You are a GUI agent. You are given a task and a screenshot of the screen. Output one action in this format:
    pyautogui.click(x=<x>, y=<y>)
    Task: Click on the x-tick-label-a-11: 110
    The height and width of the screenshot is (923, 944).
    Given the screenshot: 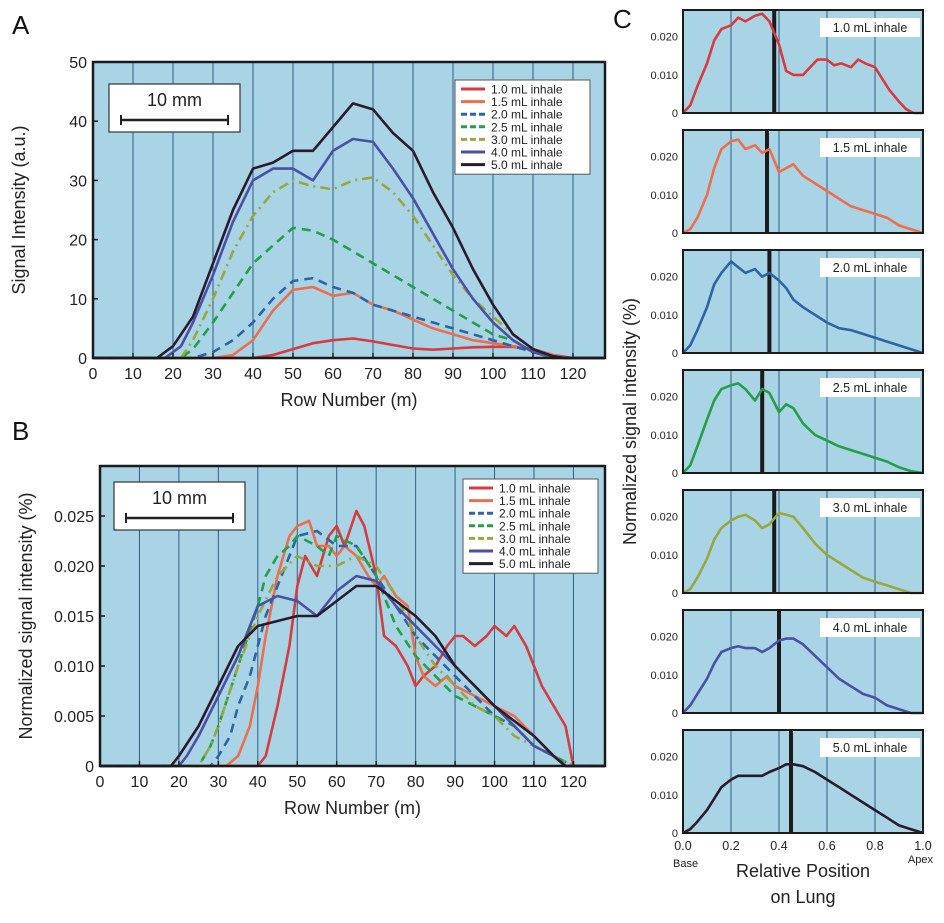 What is the action you would take?
    pyautogui.click(x=533, y=374)
    